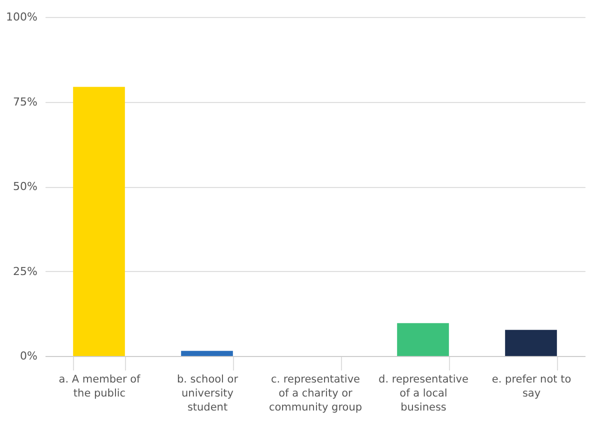  I want to click on x-tick-label: a. A member of the public, so click(99, 387).